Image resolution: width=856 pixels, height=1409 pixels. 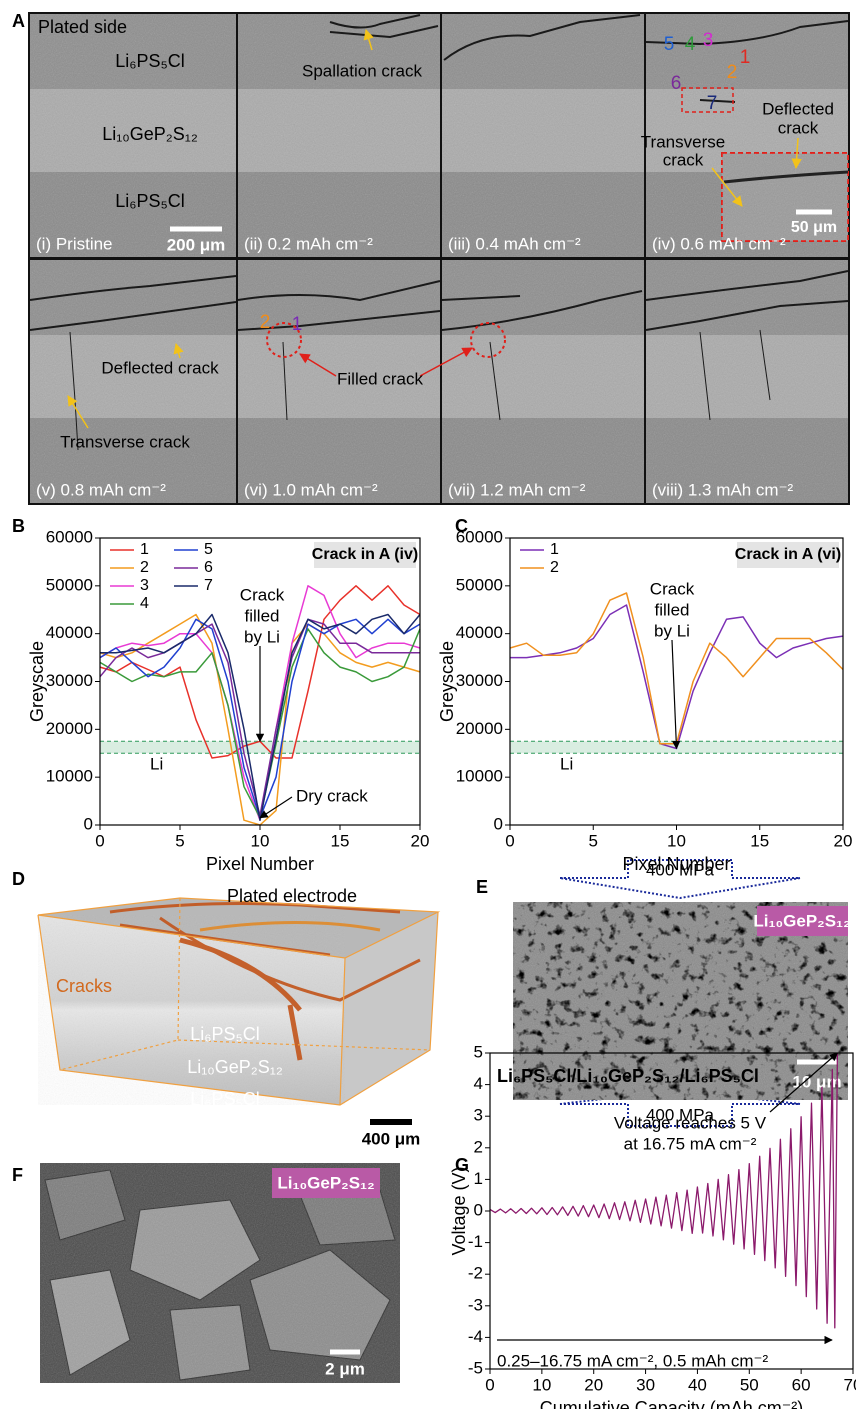 What do you see at coordinates (191, 1010) in the screenshot?
I see `block-texture` at bounding box center [191, 1010].